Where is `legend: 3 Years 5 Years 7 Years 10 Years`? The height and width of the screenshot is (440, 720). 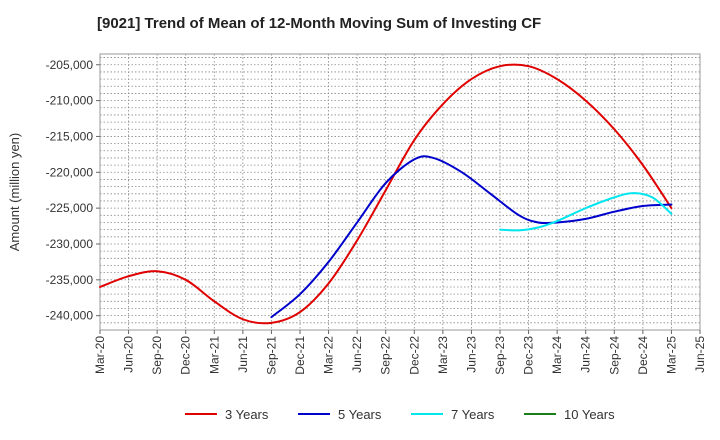
legend: 3 Years 5 Years 7 Years 10 Years is located at coordinates (400, 414).